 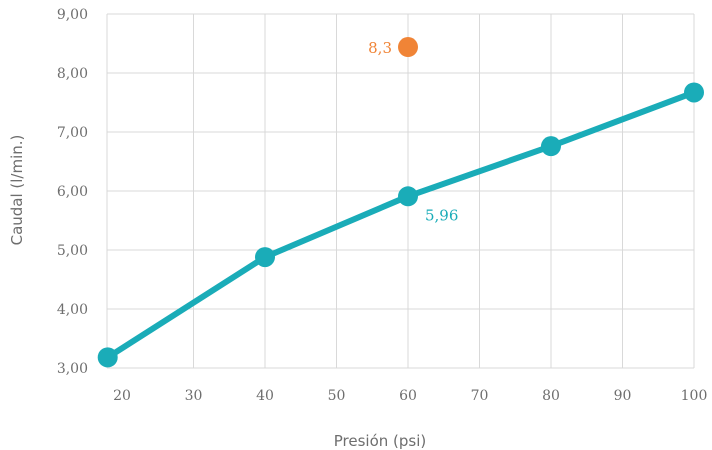 I want to click on x-axis-title: Presión (psi), so click(x=380, y=441).